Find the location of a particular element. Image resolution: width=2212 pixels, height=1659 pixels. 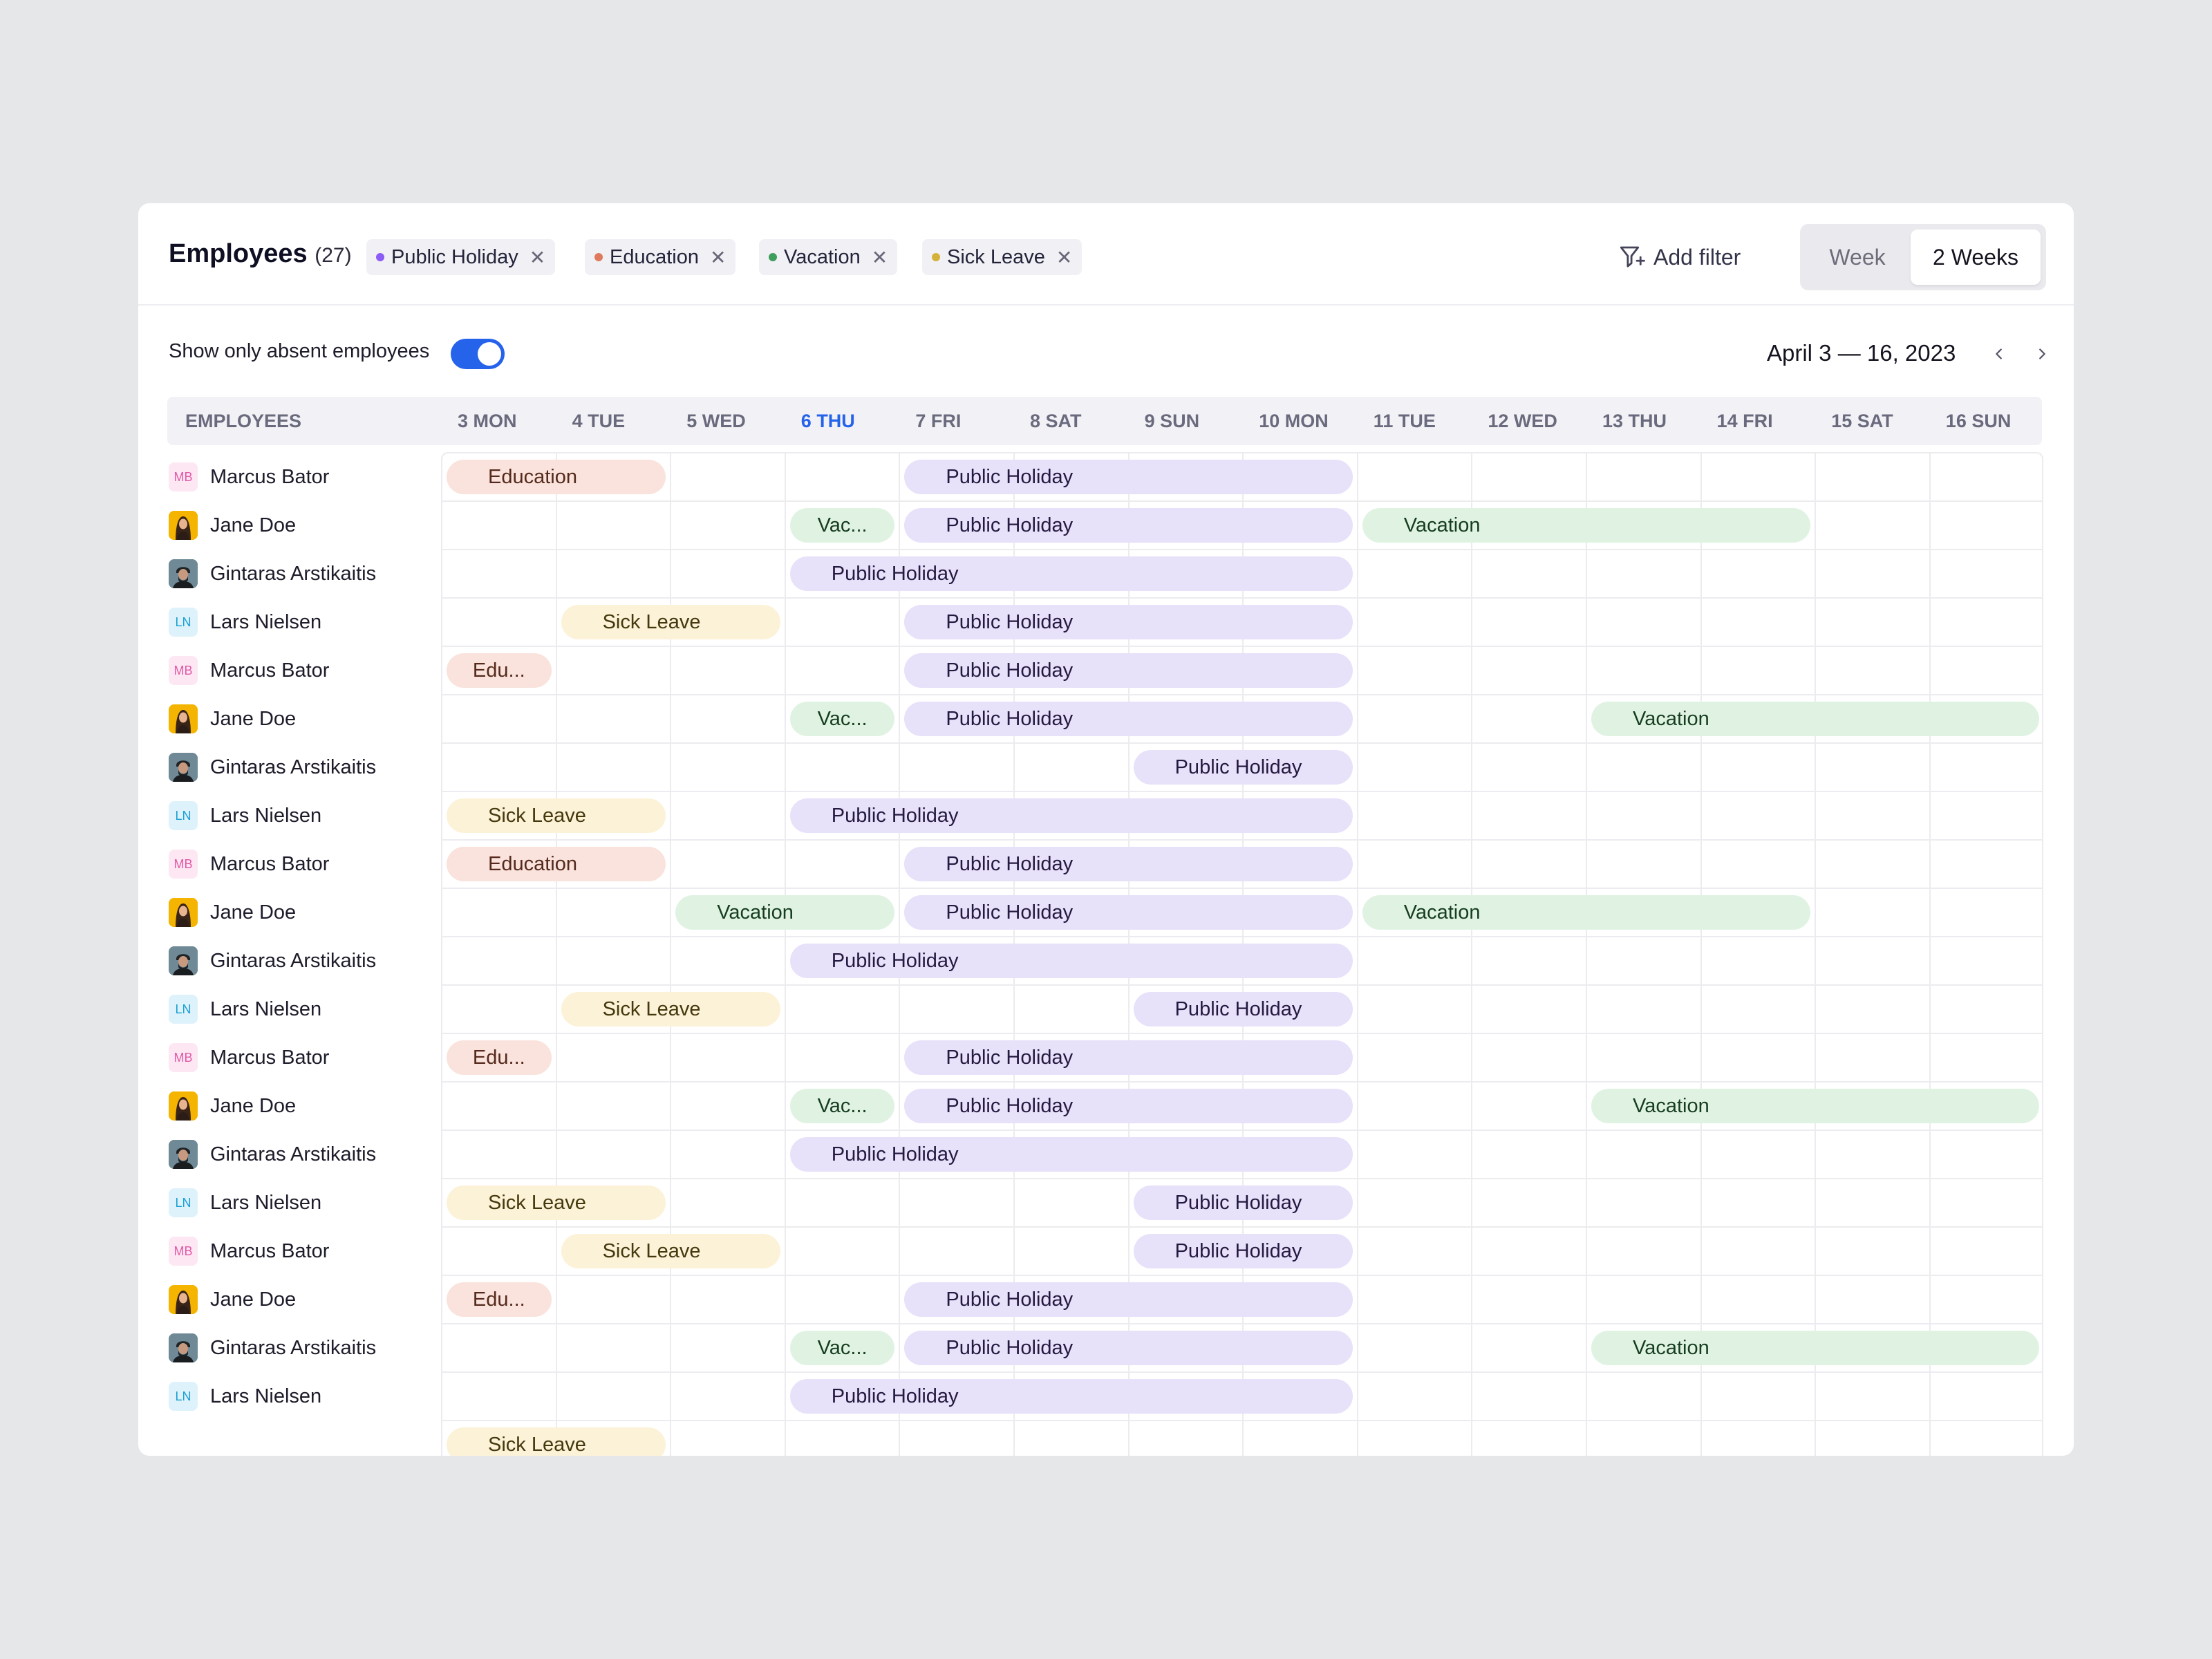

employee-name: Jane Doe is located at coordinates (253, 718).